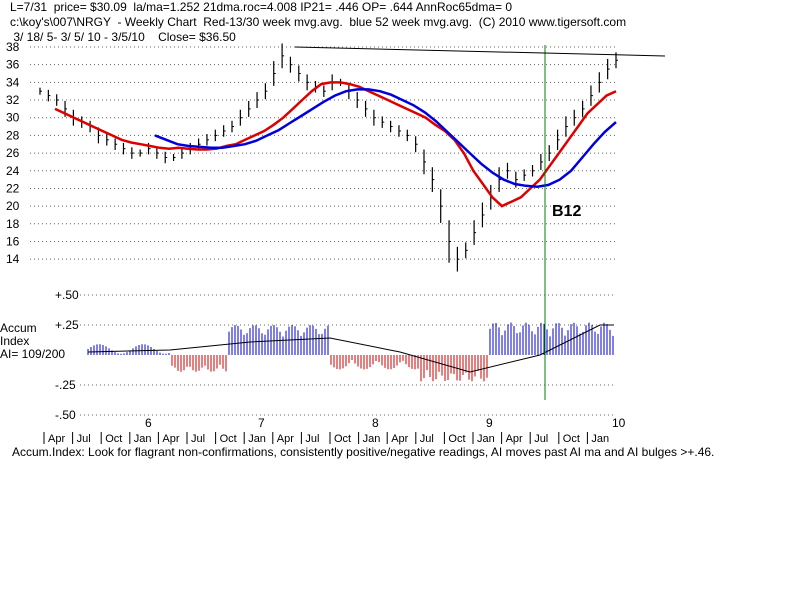 Image resolution: width=800 pixels, height=600 pixels. I want to click on price-y-ticks: 14 16 18 20 22 24 26 28 30 32 34 36 38, so click(13, 153).